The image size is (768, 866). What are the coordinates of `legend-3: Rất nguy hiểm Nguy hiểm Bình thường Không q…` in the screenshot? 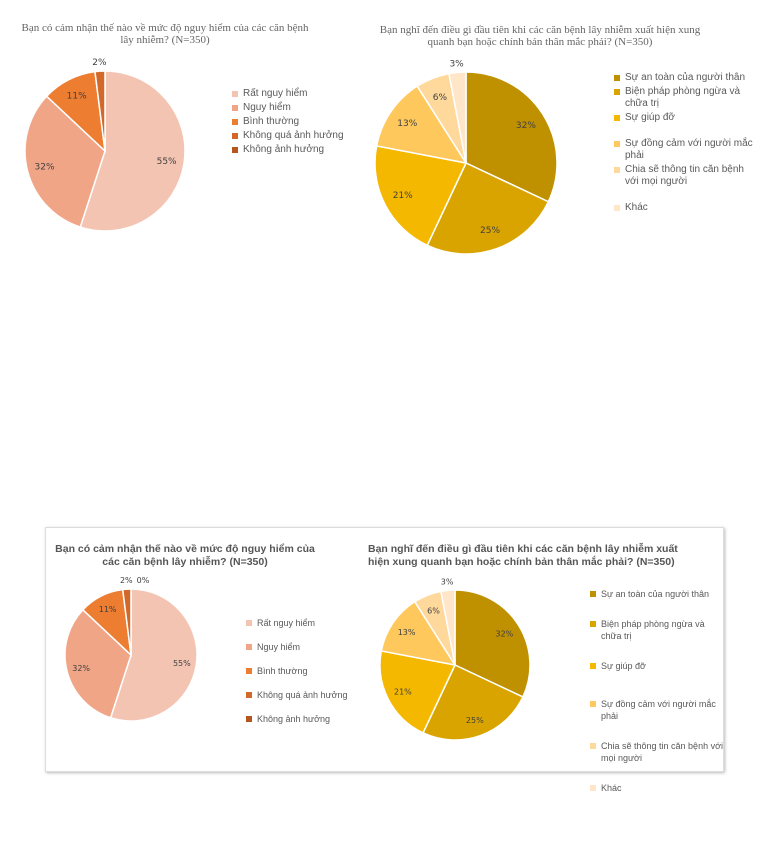 It's located at (311, 677).